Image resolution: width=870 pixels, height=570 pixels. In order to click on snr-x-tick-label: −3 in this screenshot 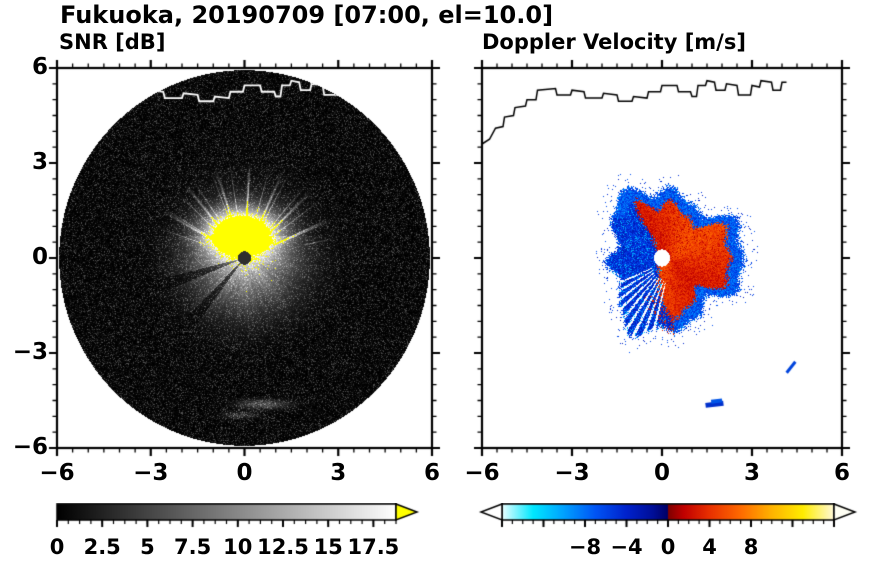, I will do `click(151, 473)`.